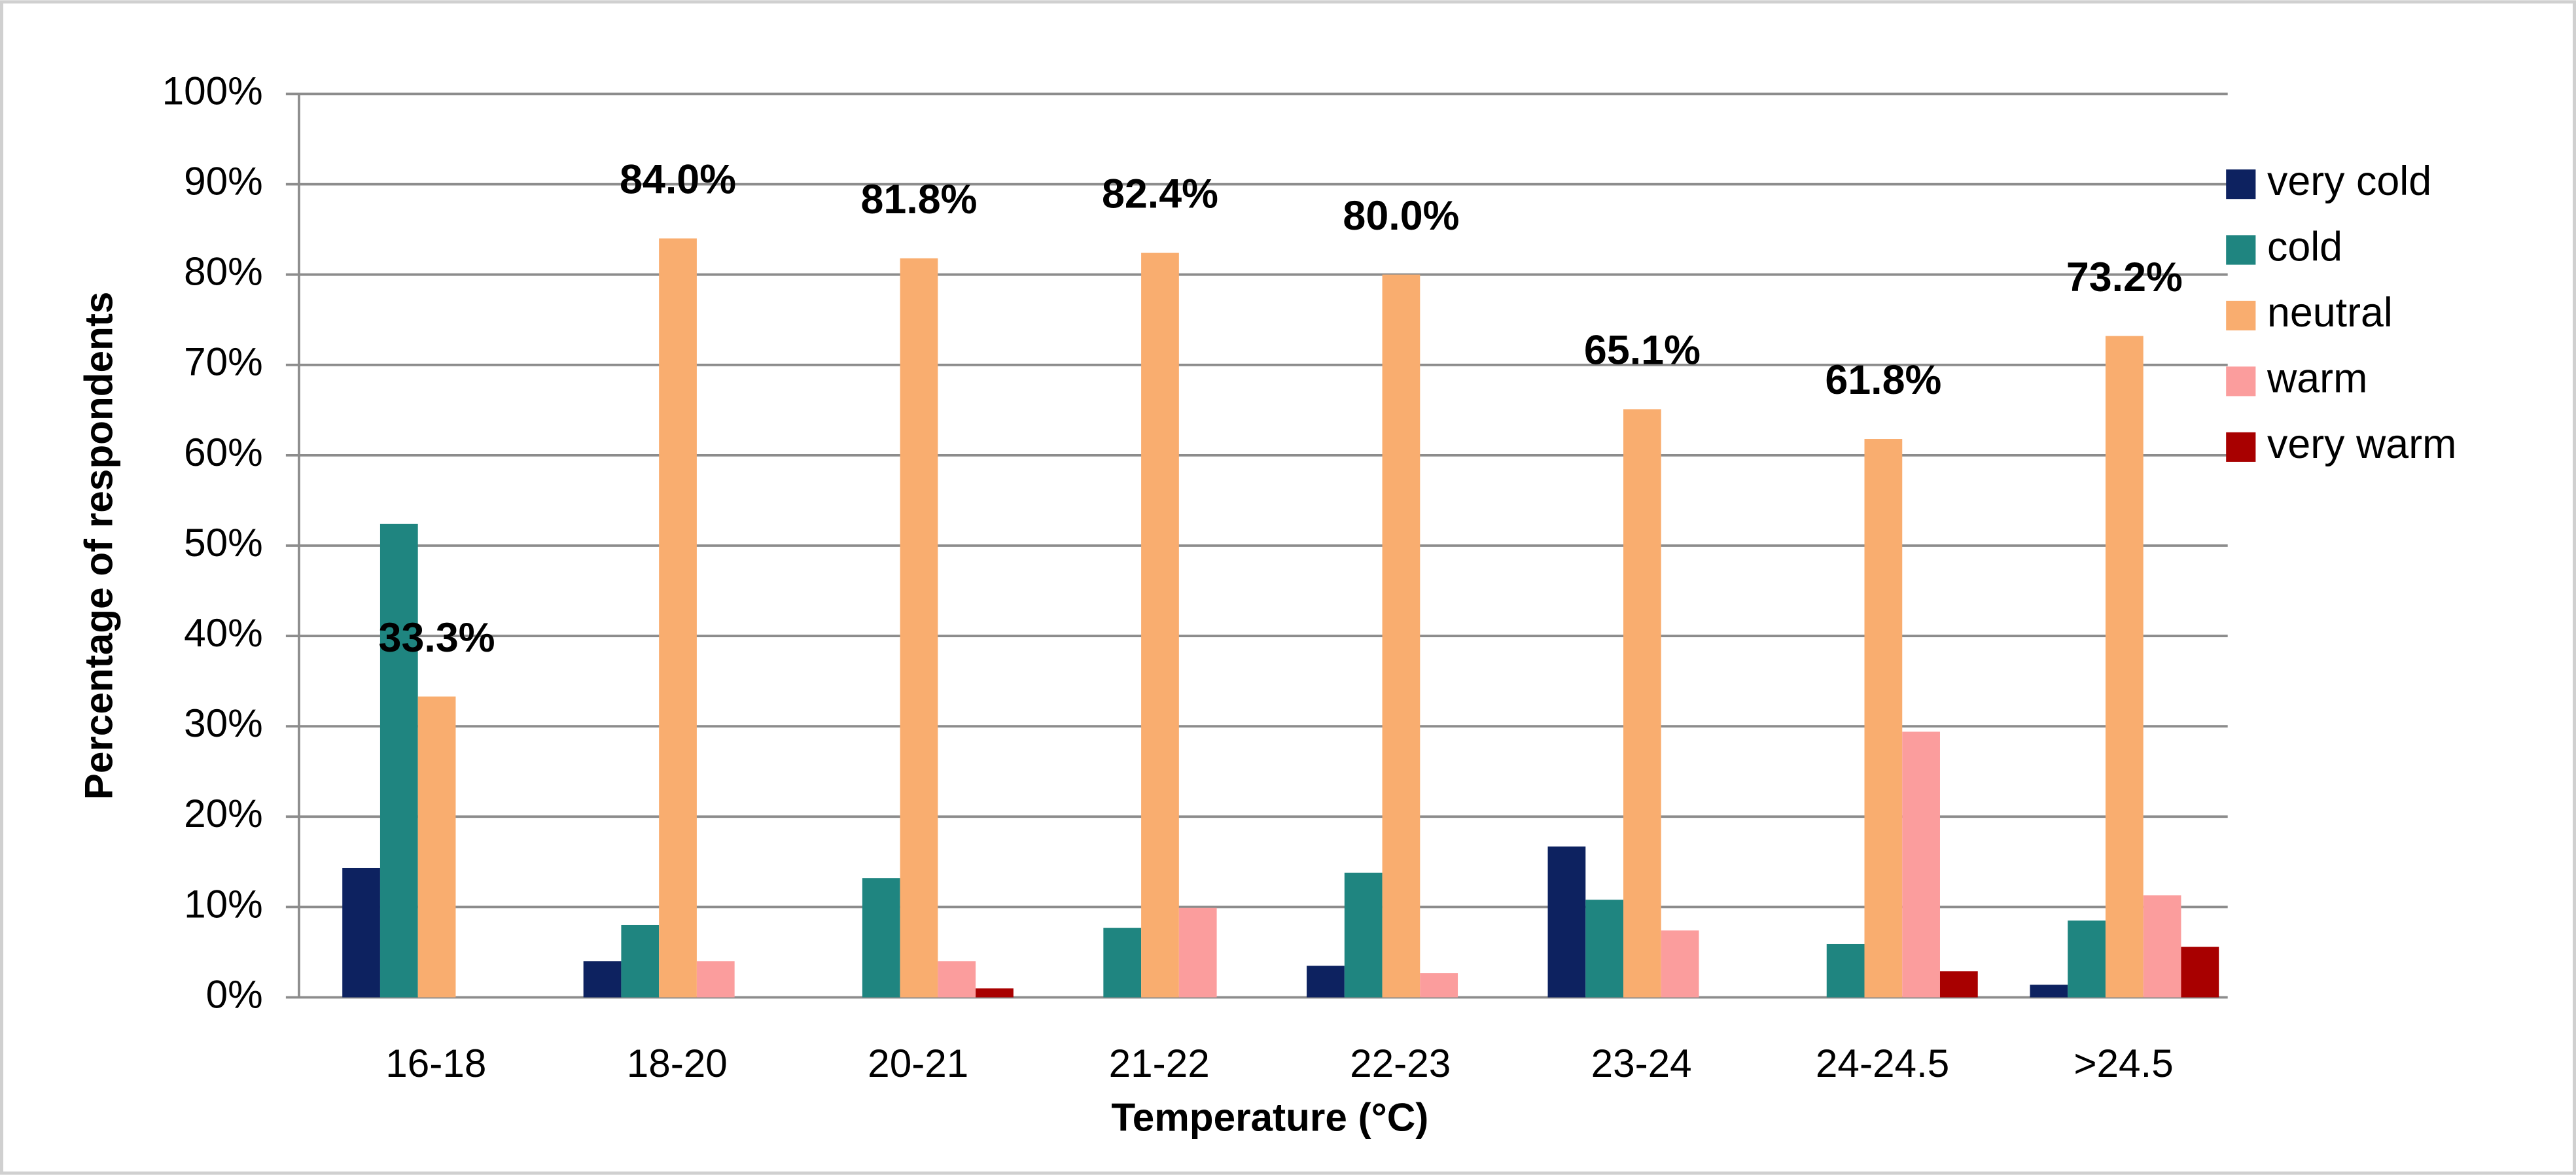 Image resolution: width=2576 pixels, height=1175 pixels. What do you see at coordinates (920, 200) in the screenshot?
I see `data-label: 81.8%` at bounding box center [920, 200].